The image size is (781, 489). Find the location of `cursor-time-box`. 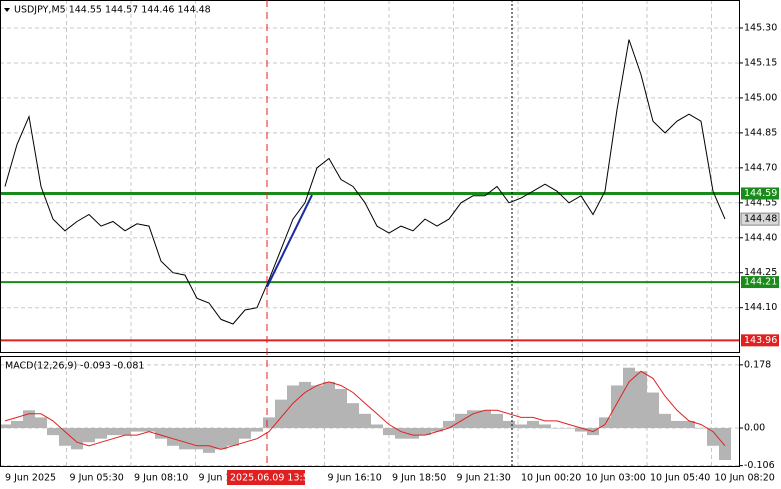

cursor-time-box is located at coordinates (266, 477).